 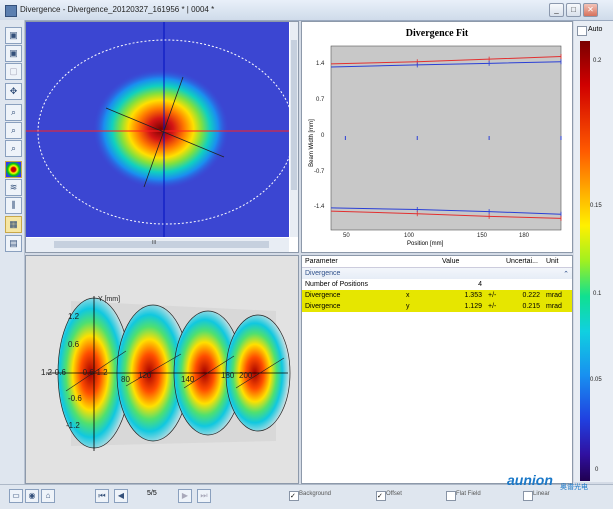 I want to click on maximize-button: □, so click(x=573, y=10).